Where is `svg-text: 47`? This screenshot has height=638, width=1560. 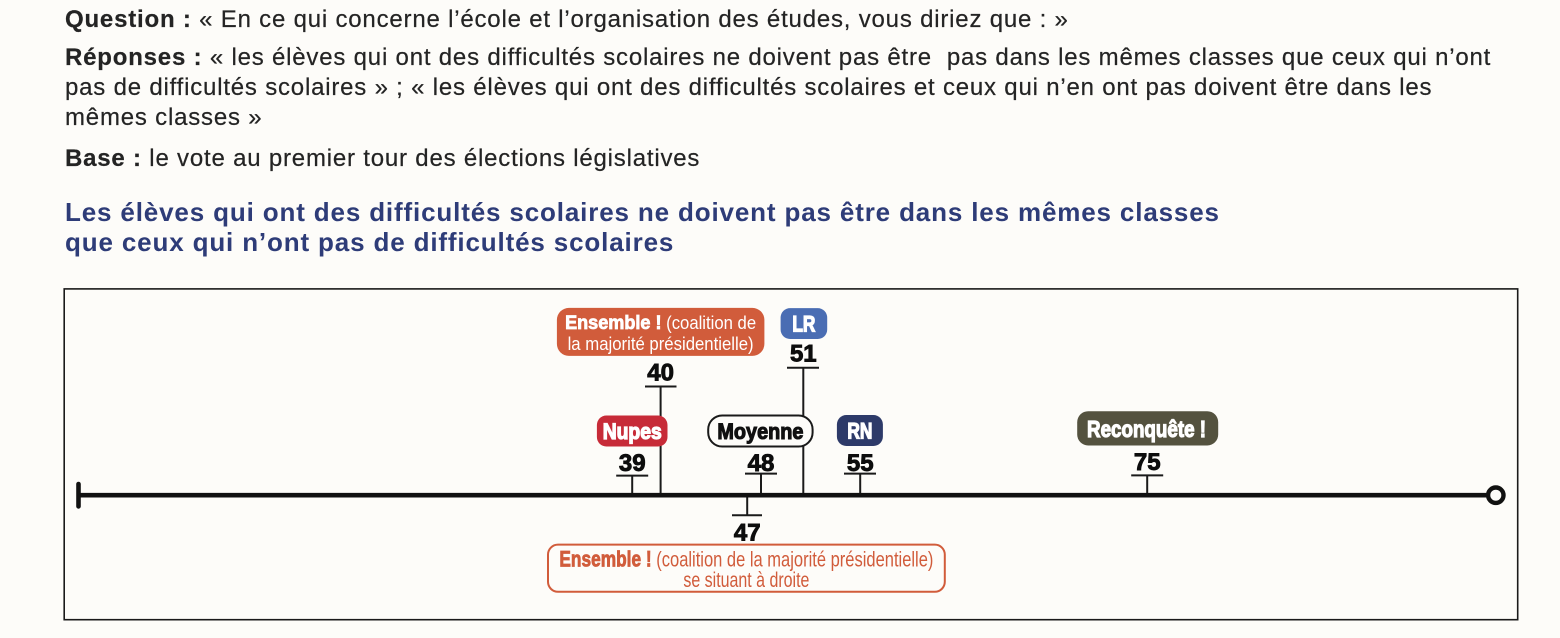
svg-text: 47 is located at coordinates (747, 532).